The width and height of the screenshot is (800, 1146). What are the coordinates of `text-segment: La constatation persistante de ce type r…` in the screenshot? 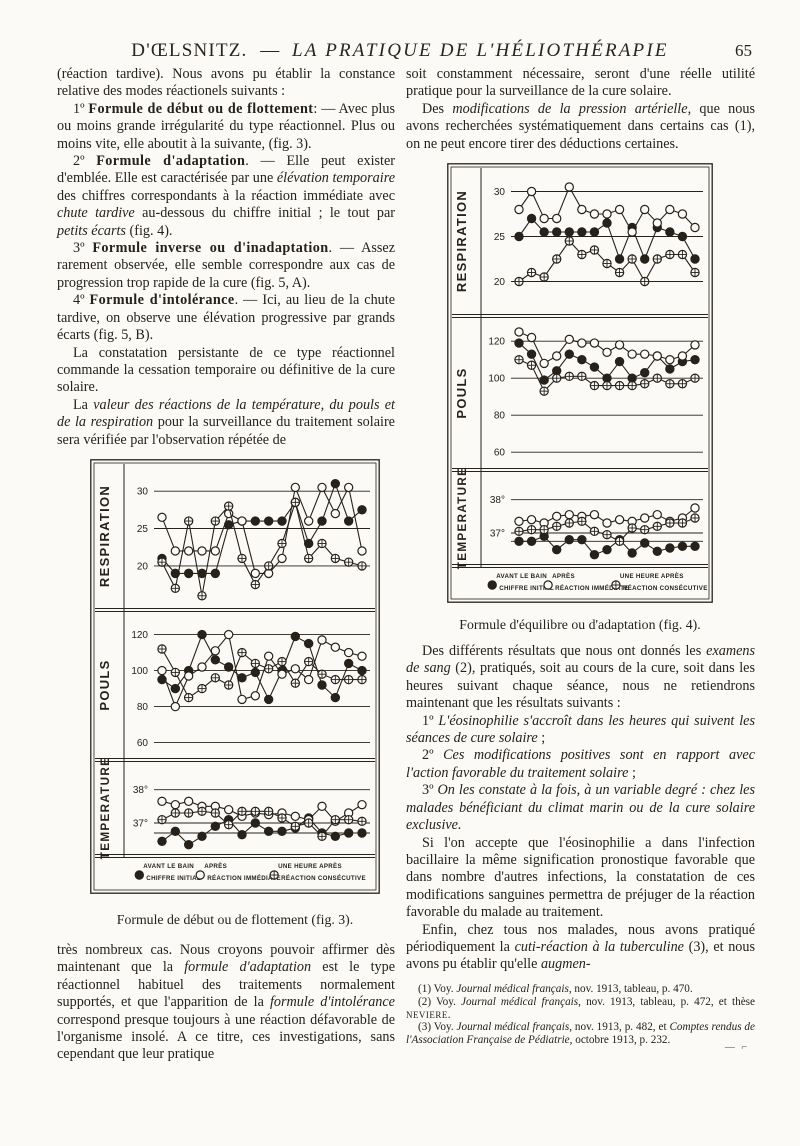 It's located at (226, 370).